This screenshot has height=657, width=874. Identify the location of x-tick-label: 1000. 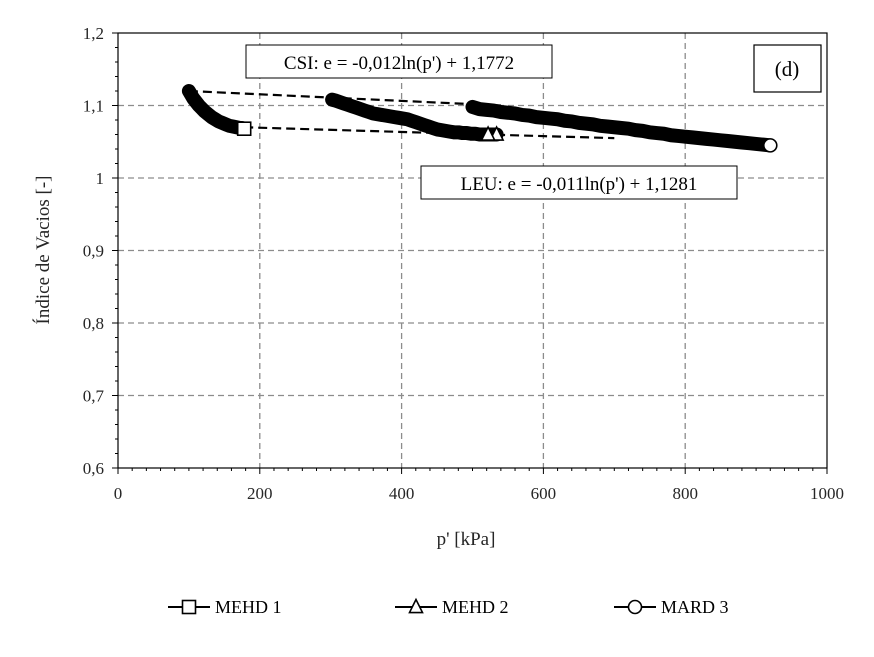
(827, 493).